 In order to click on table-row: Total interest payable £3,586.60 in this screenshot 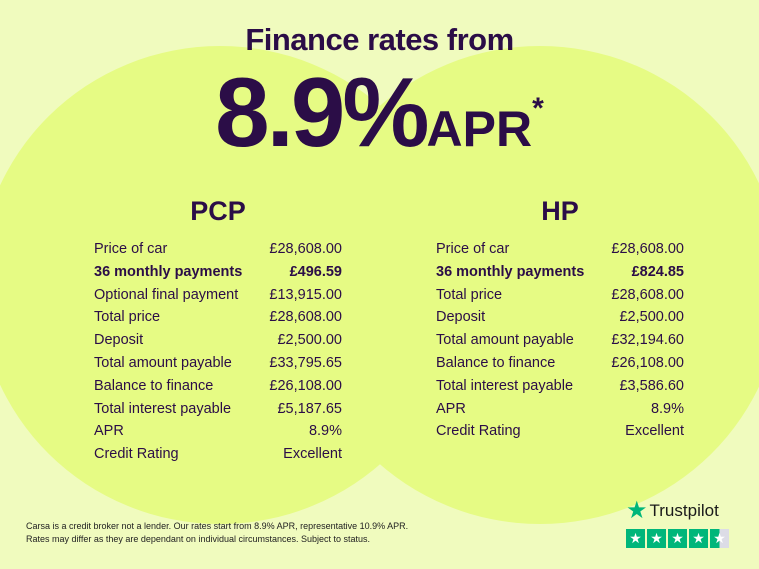, I will do `click(560, 386)`.